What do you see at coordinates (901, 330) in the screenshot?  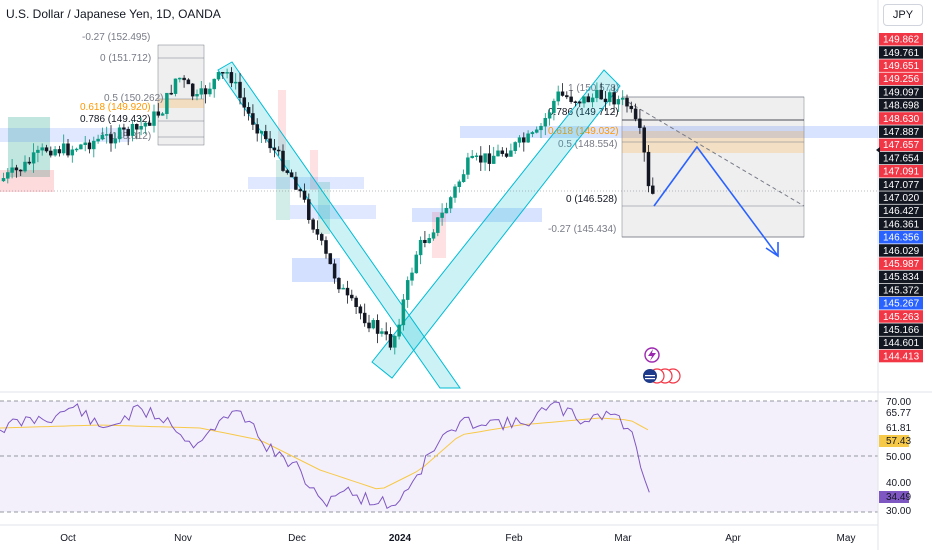 I see `svg-text: 145.166` at bounding box center [901, 330].